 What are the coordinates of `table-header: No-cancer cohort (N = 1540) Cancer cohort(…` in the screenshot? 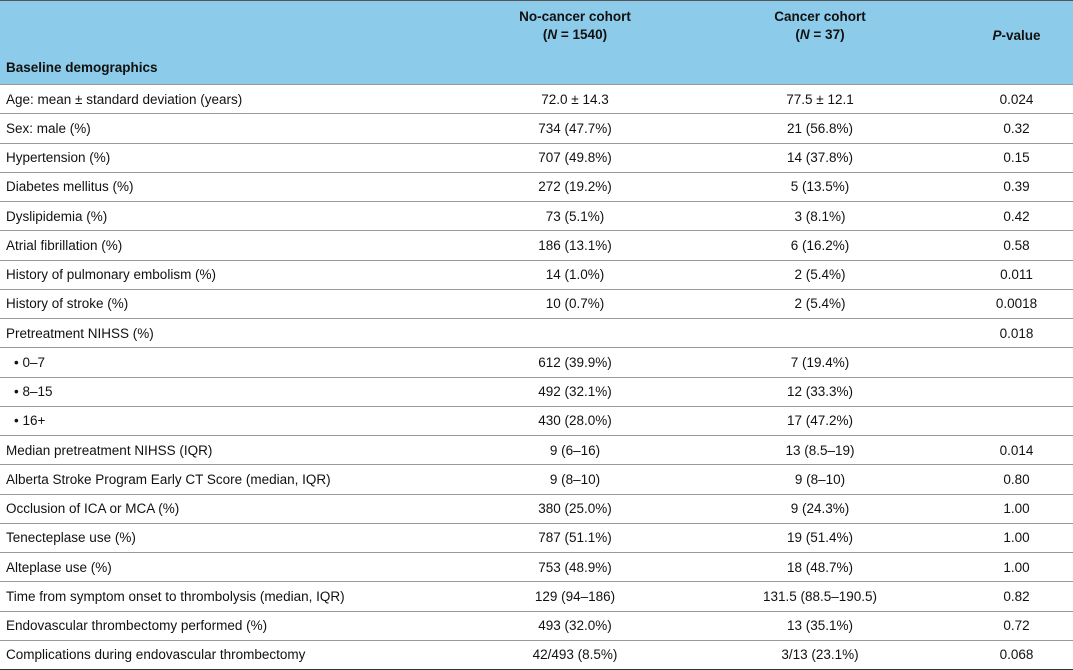 It's located at (536, 25).